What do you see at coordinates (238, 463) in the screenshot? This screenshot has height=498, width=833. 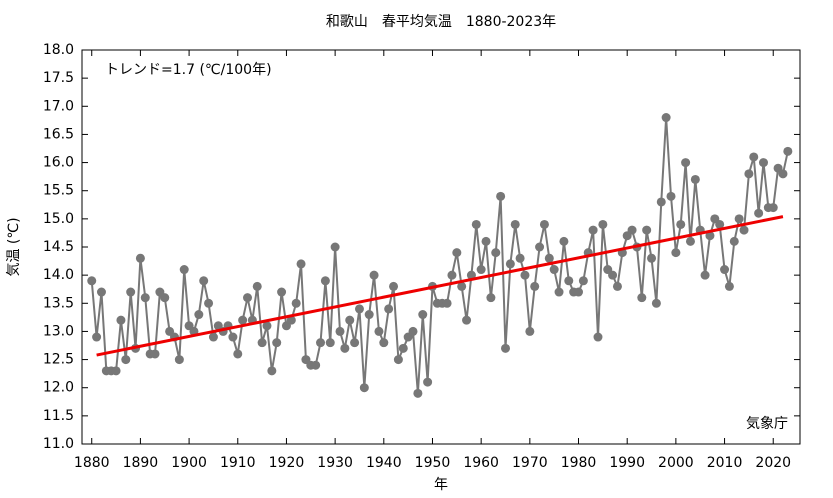 I see `x-tick-label: 1910` at bounding box center [238, 463].